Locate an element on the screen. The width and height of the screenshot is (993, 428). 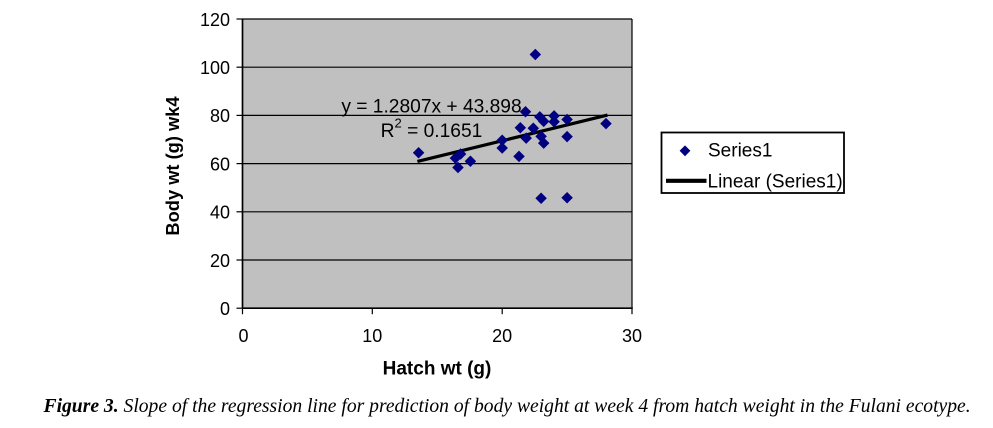
svg-text: 120 is located at coordinates (215, 20).